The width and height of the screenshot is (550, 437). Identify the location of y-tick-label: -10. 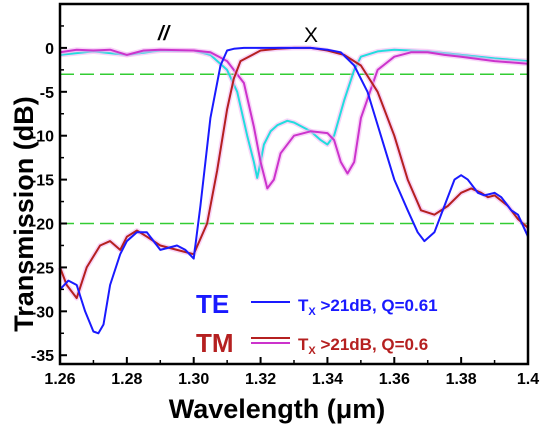
(42, 137).